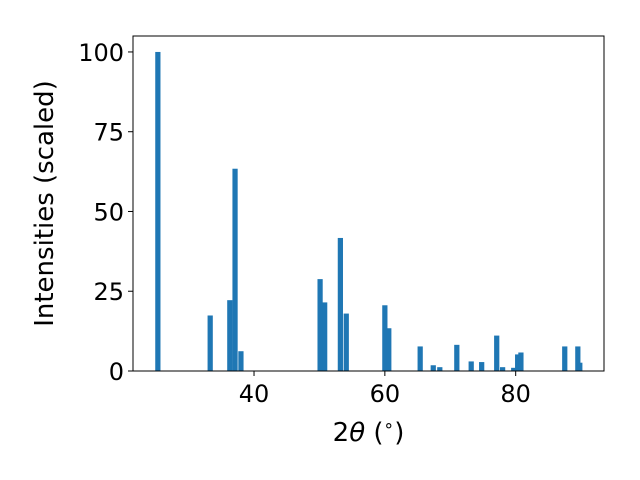 The image size is (640, 480). I want to click on x-axis-label: 2θ (∘), so click(369, 432).